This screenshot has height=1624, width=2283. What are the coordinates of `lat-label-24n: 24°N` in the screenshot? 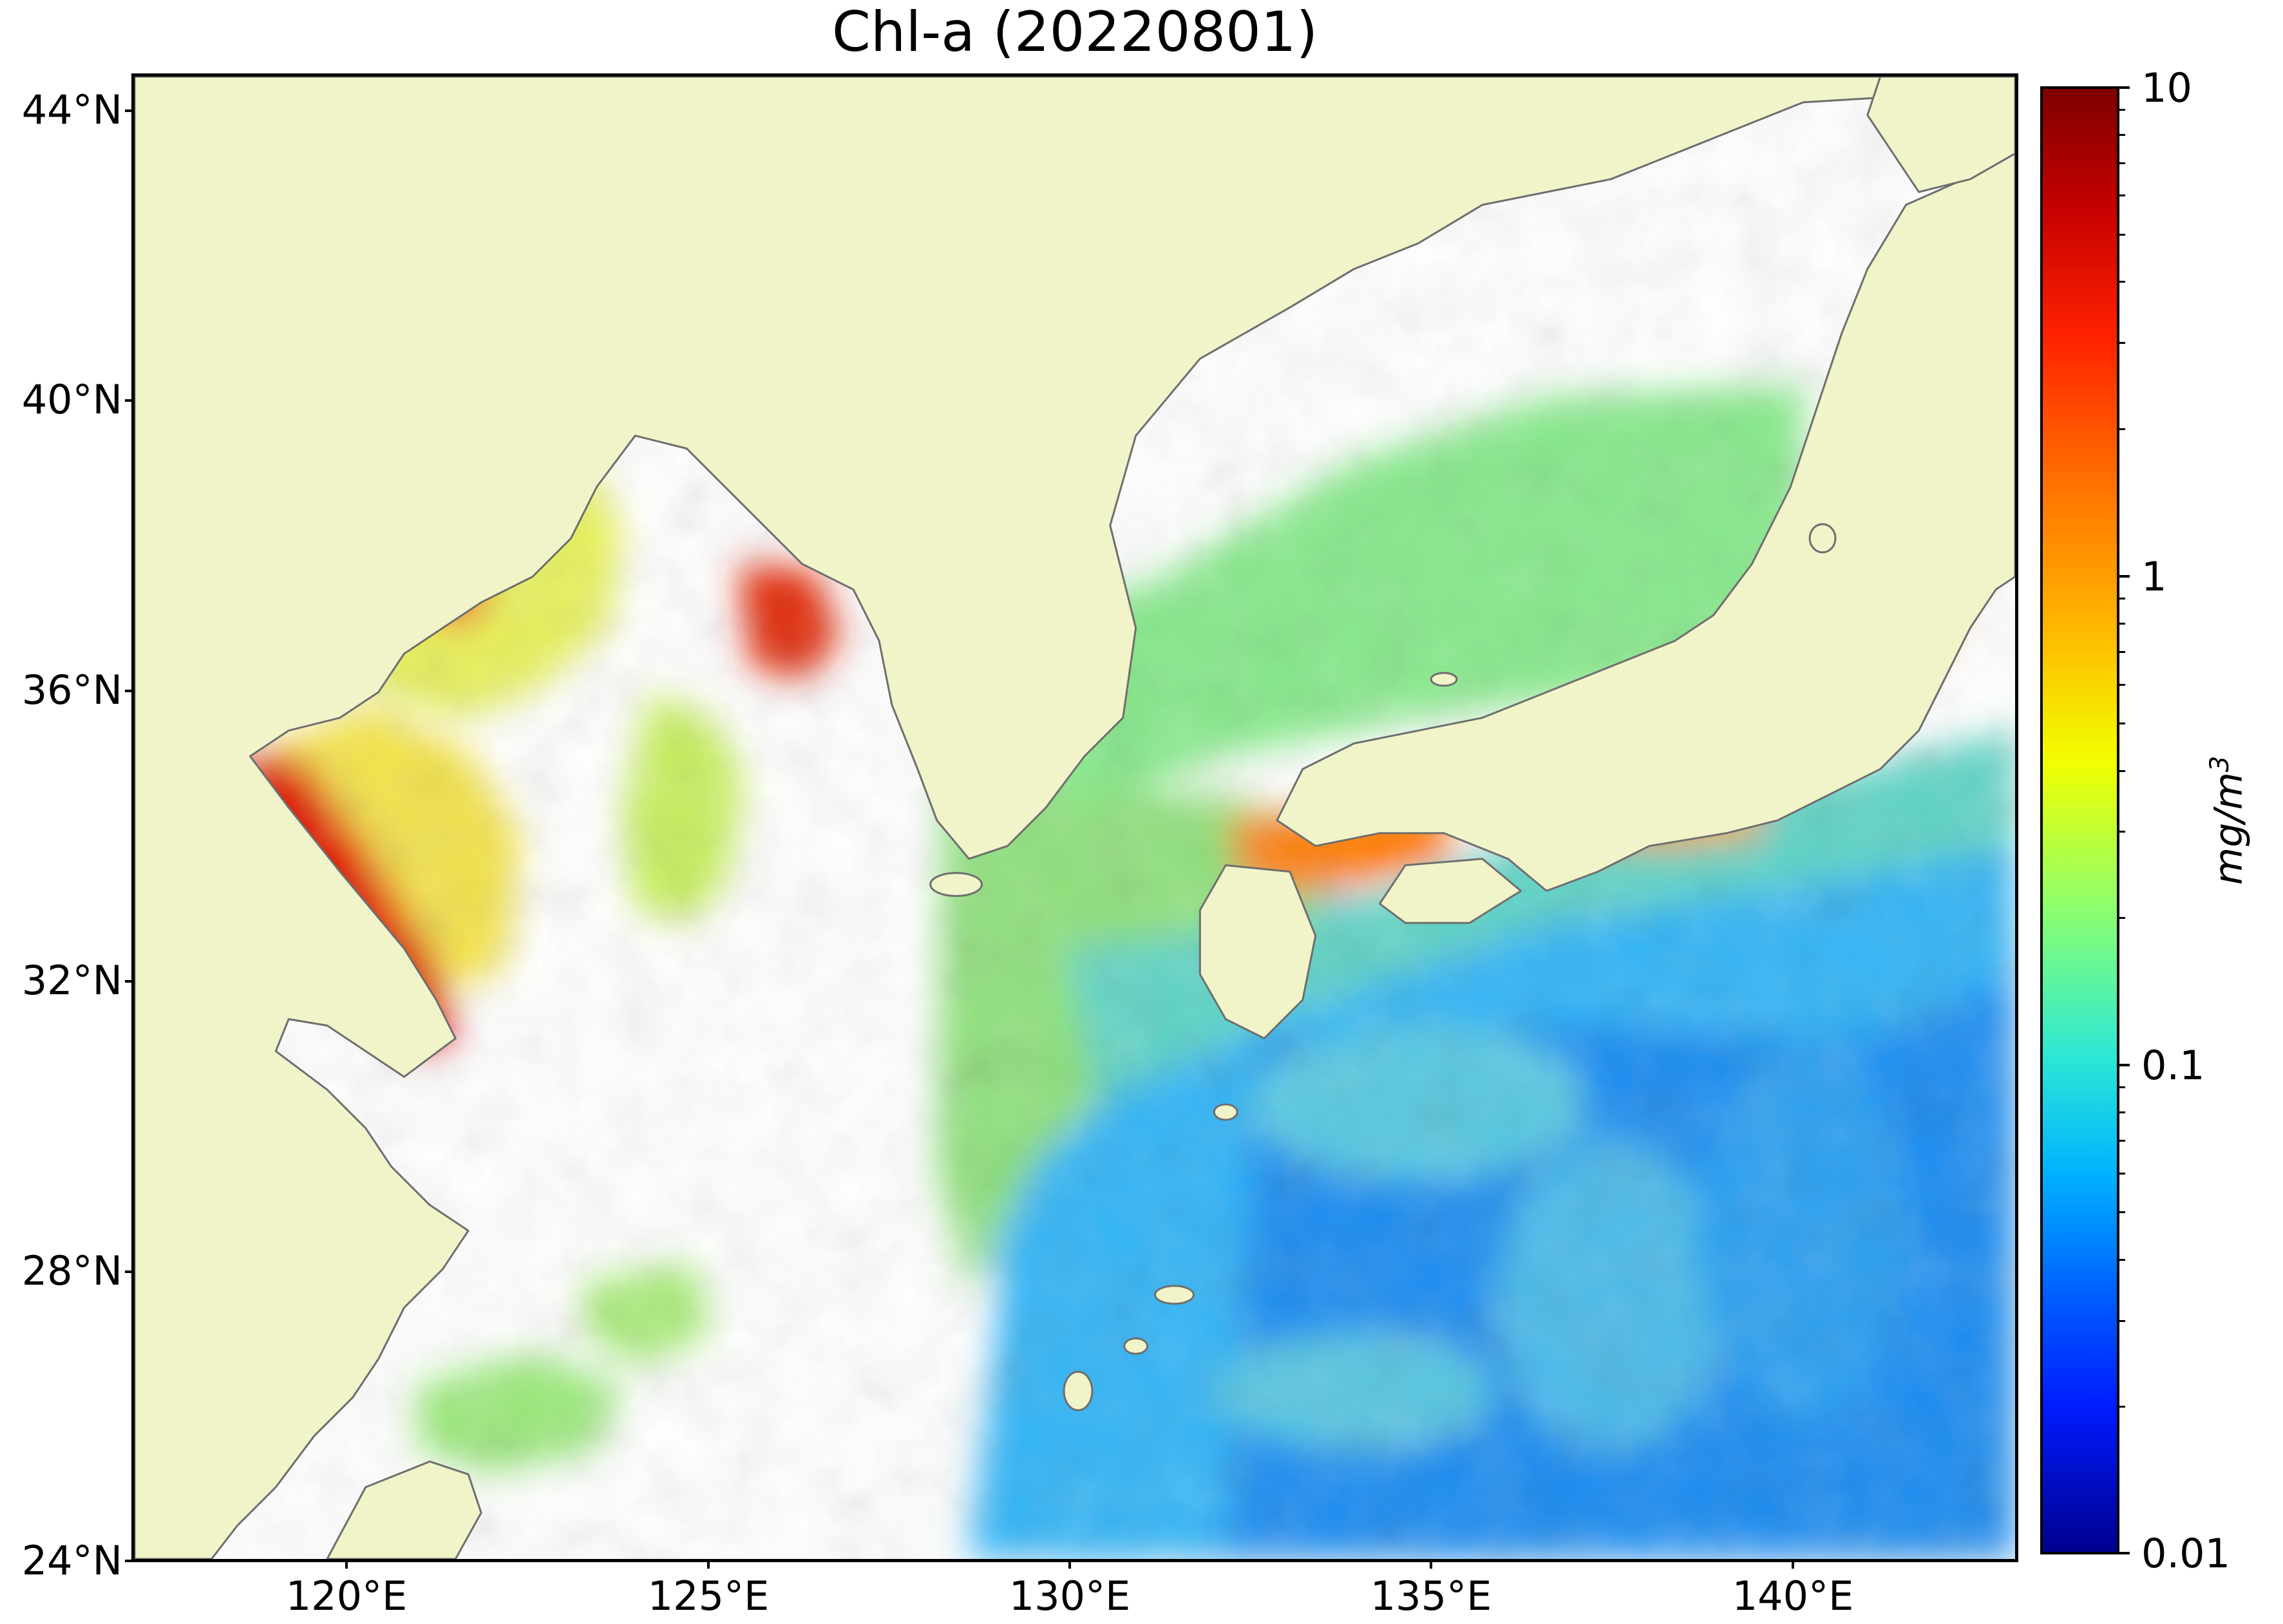 It's located at (71, 1561).